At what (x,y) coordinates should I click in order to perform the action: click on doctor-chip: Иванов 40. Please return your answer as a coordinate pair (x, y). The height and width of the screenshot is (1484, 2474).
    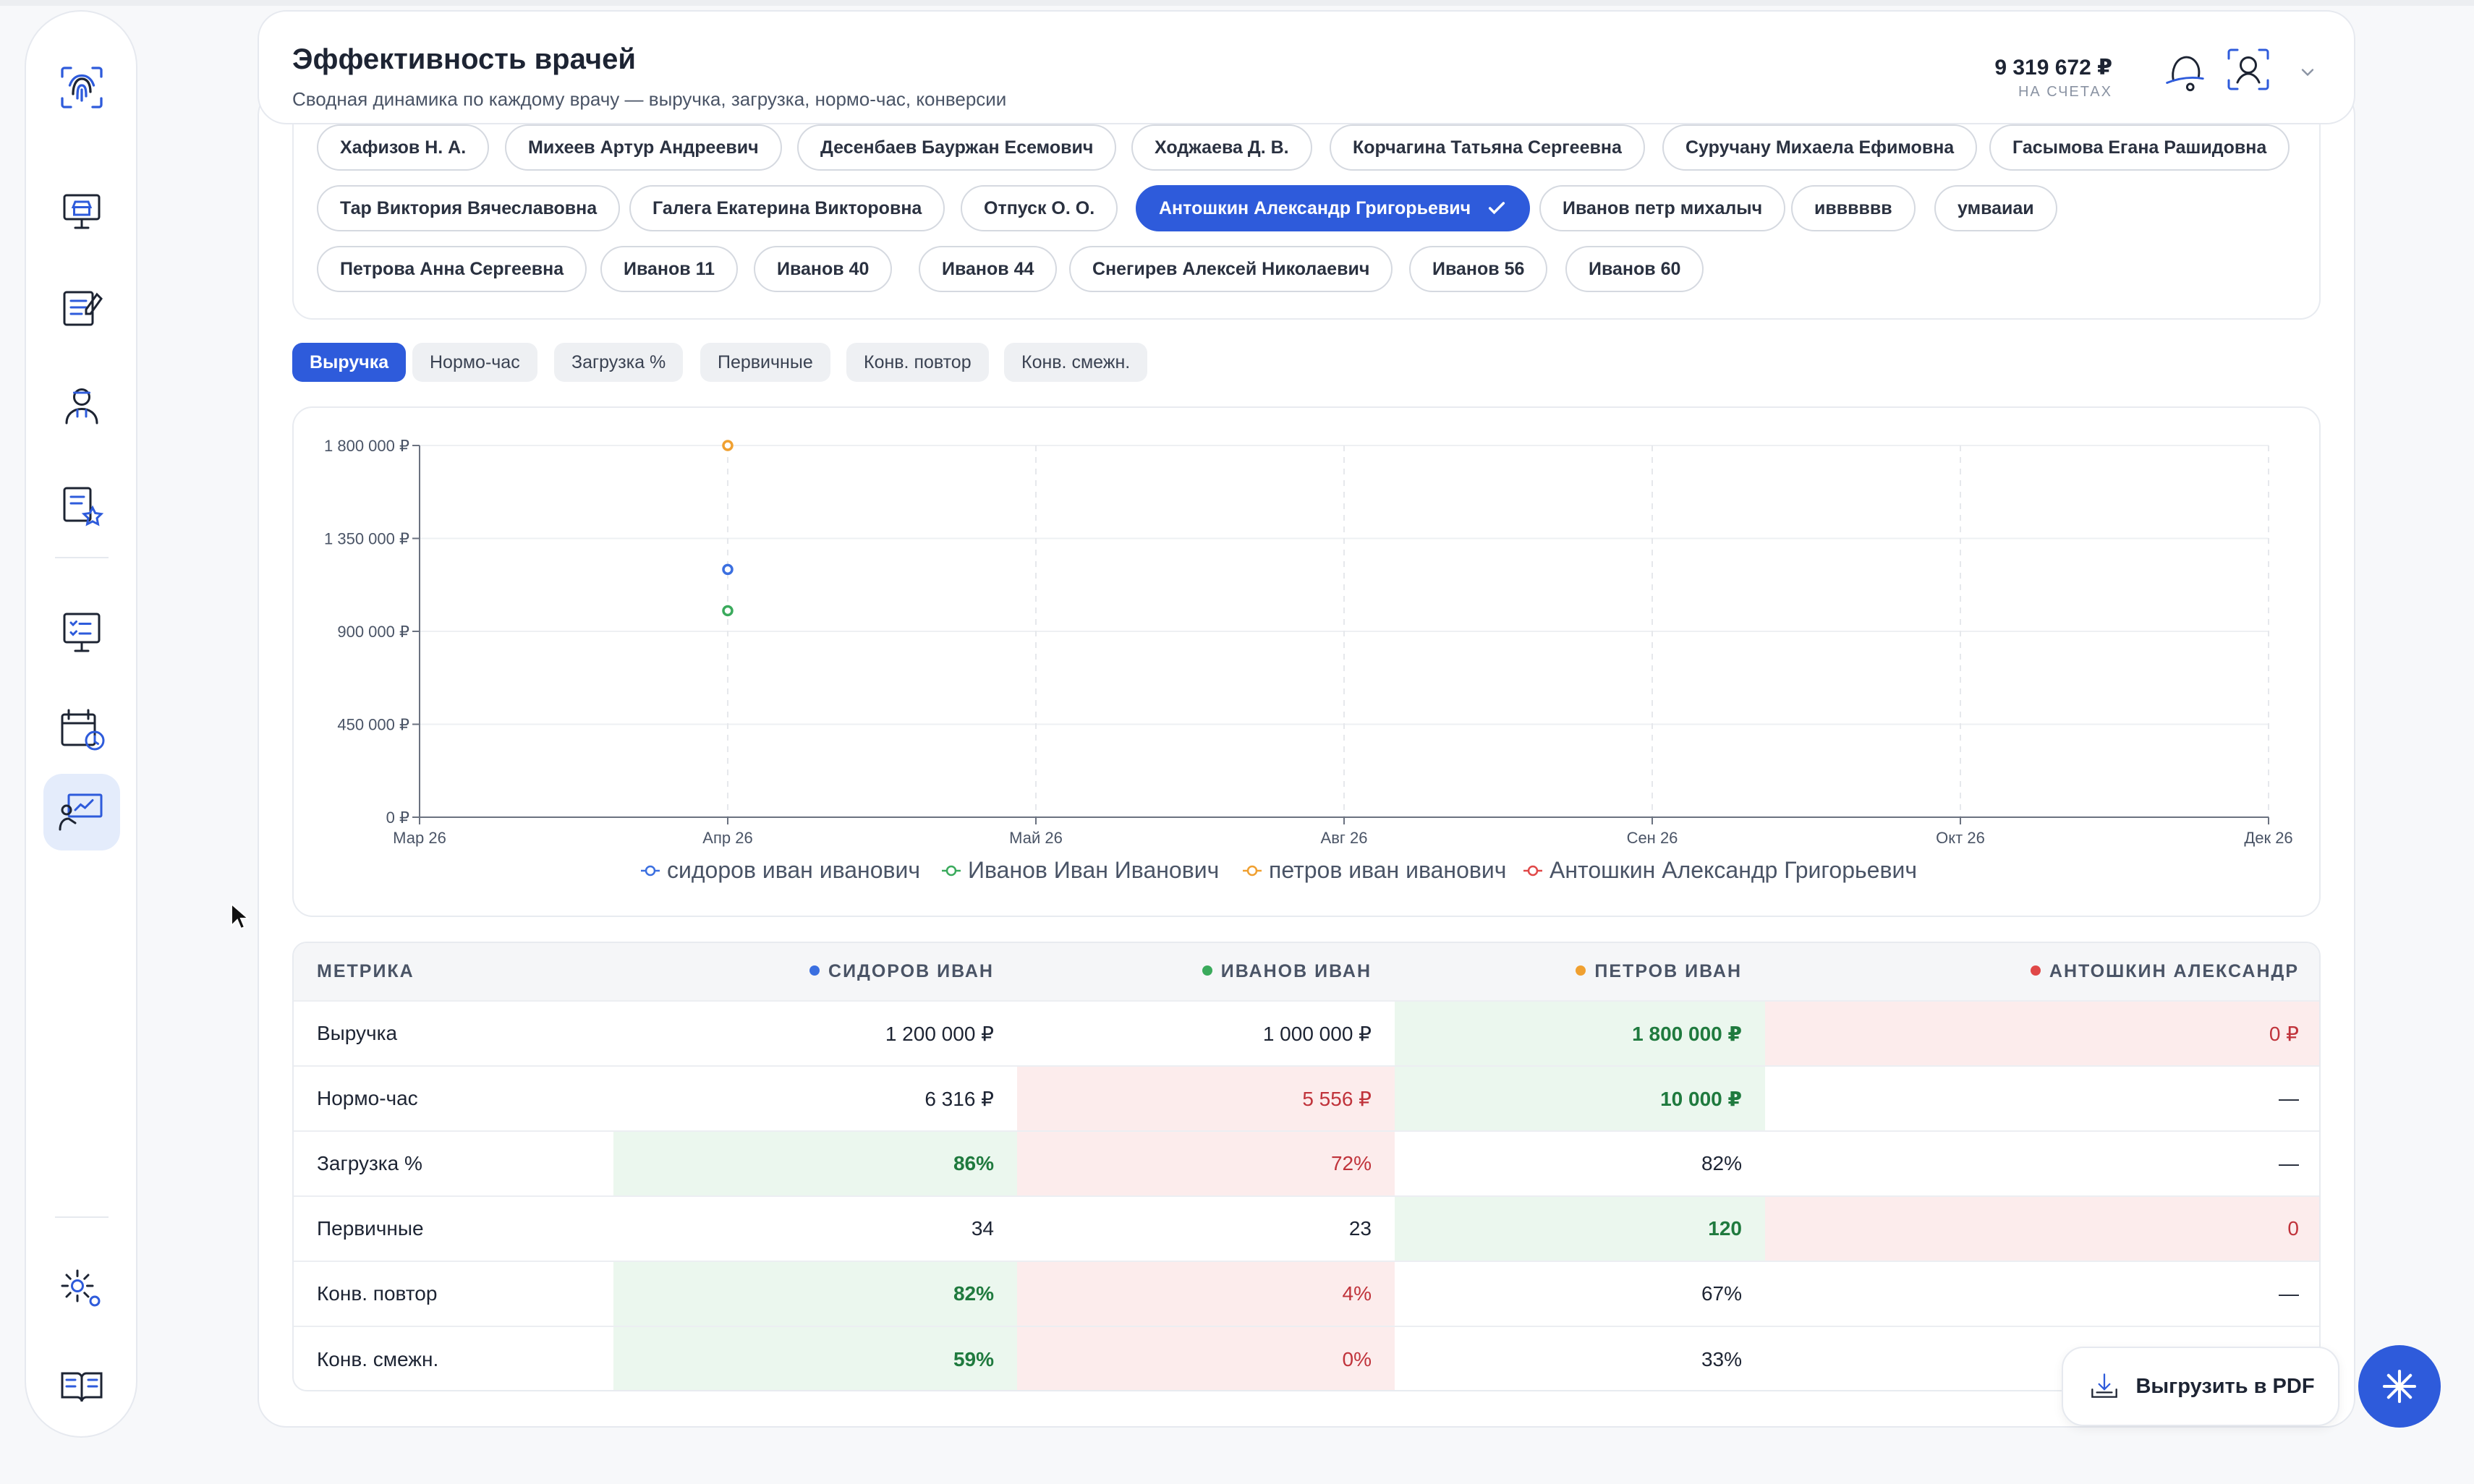
    Looking at the image, I should click on (823, 269).